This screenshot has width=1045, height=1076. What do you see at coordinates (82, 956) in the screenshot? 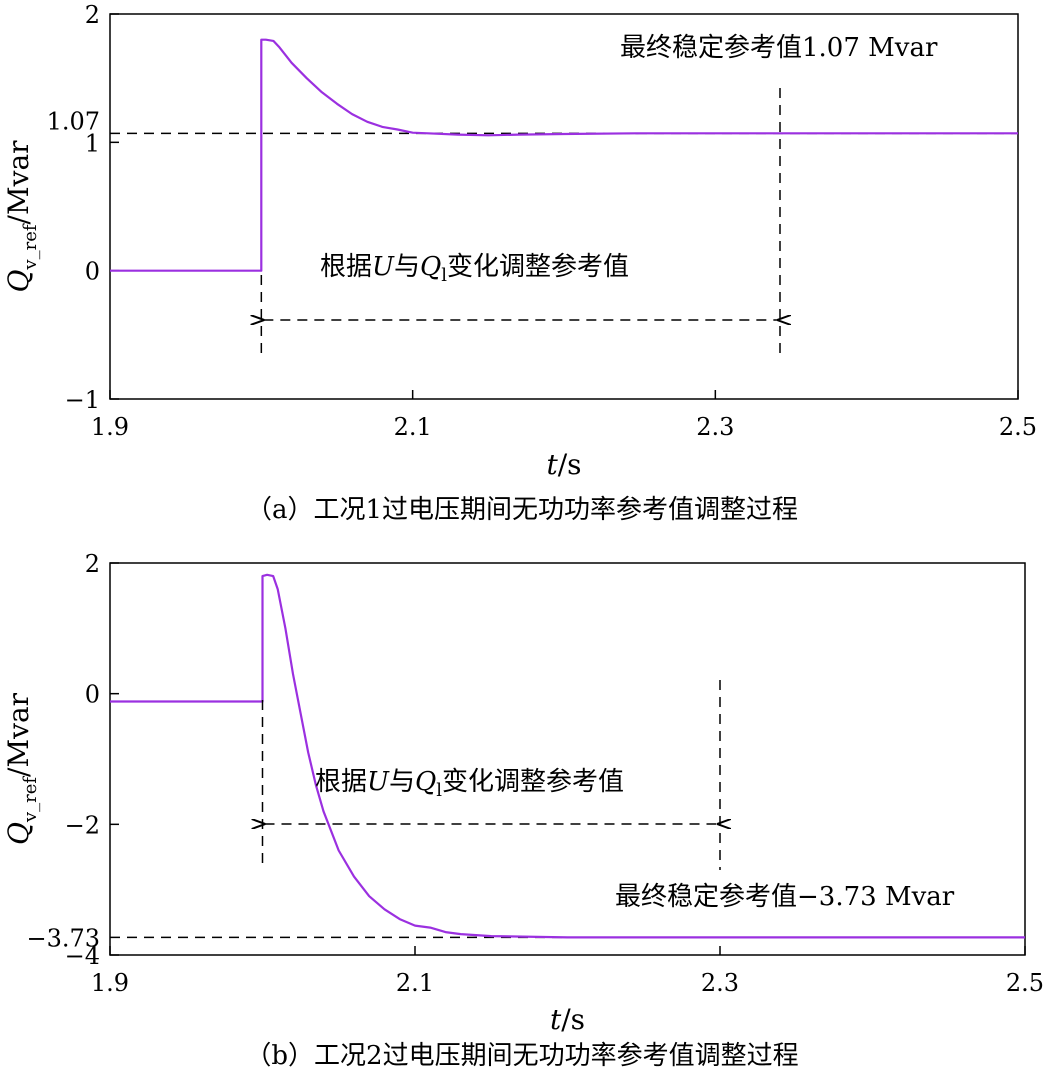
I see `y-tick-label: −4` at bounding box center [82, 956].